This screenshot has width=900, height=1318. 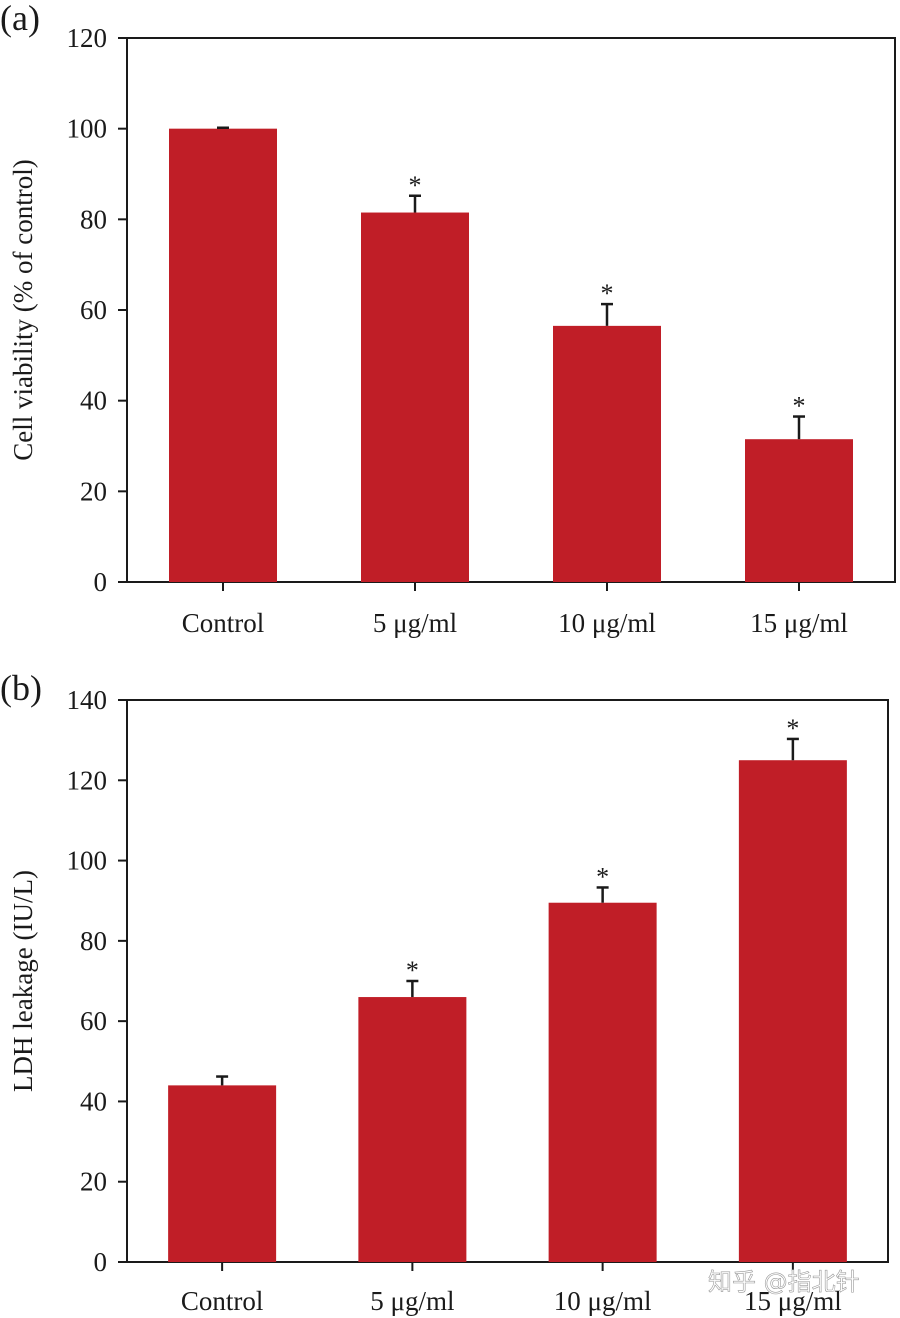 I want to click on y-axis-label: LDH leakage (IU/L), so click(x=23, y=981).